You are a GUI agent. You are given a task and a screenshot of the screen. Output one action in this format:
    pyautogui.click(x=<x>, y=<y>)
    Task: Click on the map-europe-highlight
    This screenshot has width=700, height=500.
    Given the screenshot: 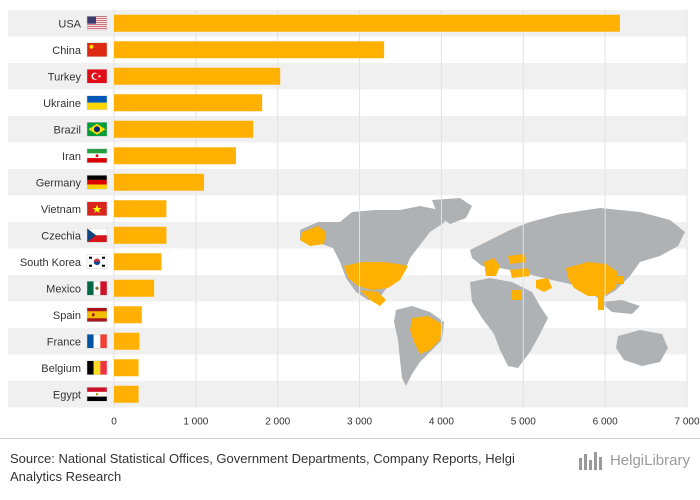 What is the action you would take?
    pyautogui.click(x=492, y=267)
    